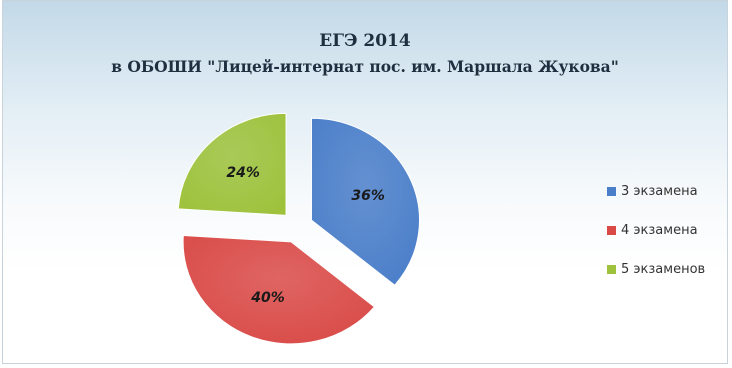 The image size is (732, 368). What do you see at coordinates (243, 173) in the screenshot?
I see `slice-label: 24%` at bounding box center [243, 173].